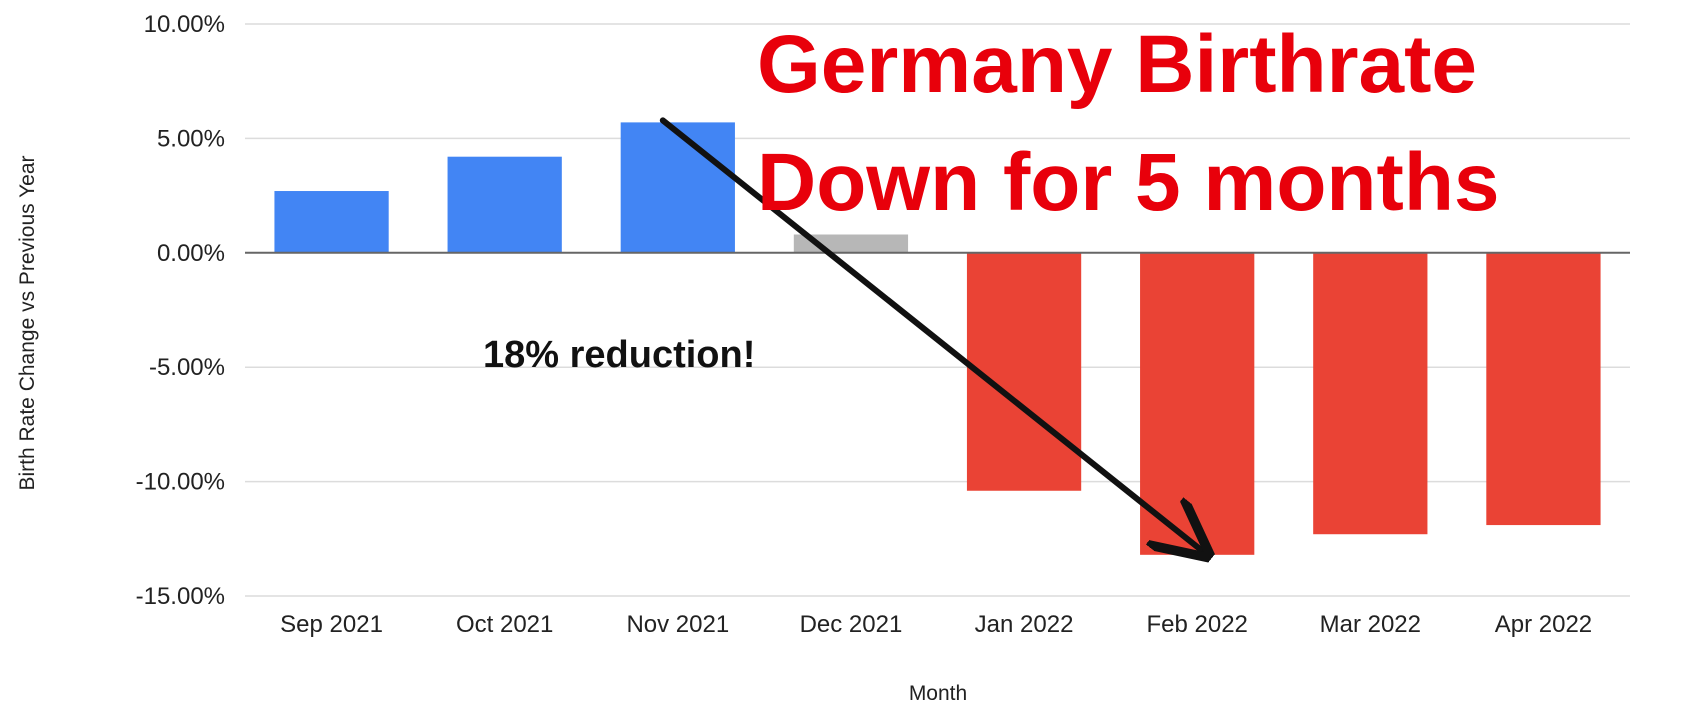 The height and width of the screenshot is (704, 1686). Describe the element at coordinates (27, 322) in the screenshot. I see `y-axis-title: Birth Rate Change vs Previous Year` at that location.